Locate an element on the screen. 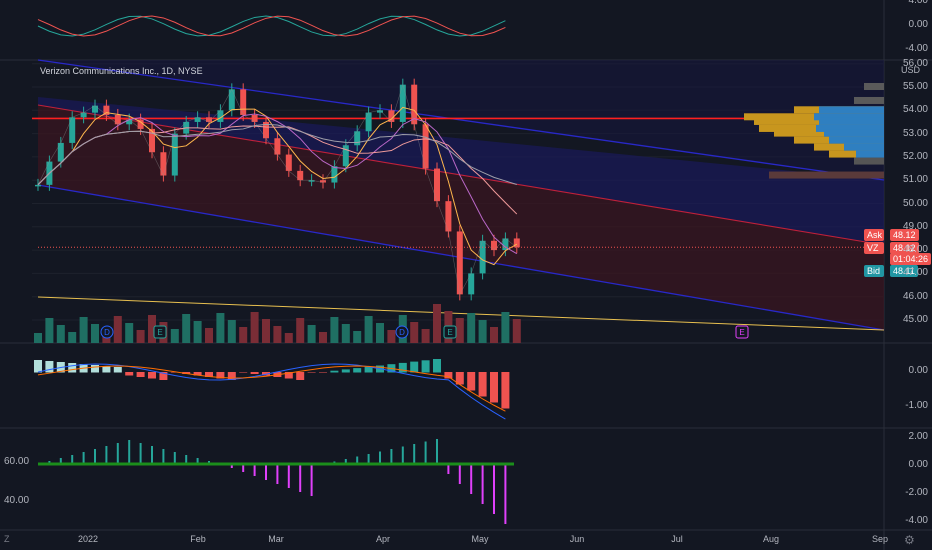  bottom-left-tick: 40.00 is located at coordinates (17, 500).